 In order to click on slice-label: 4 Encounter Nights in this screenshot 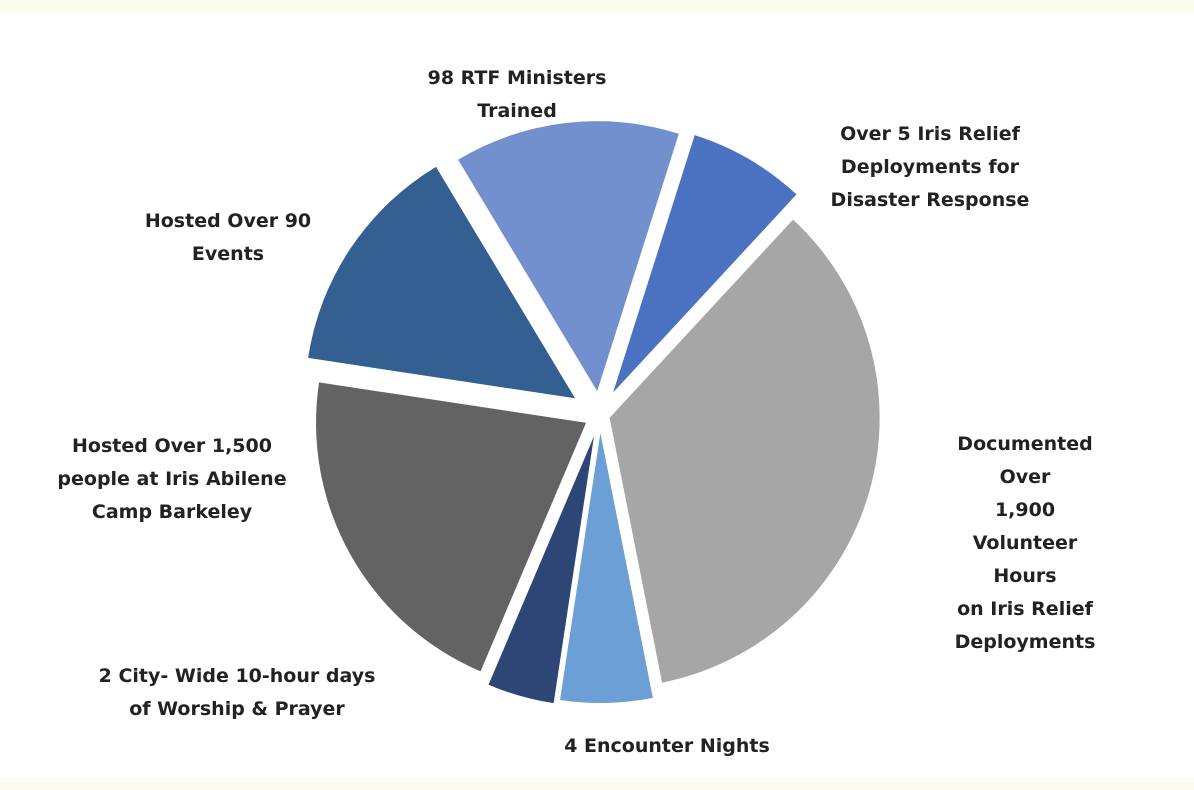, I will do `click(667, 746)`.